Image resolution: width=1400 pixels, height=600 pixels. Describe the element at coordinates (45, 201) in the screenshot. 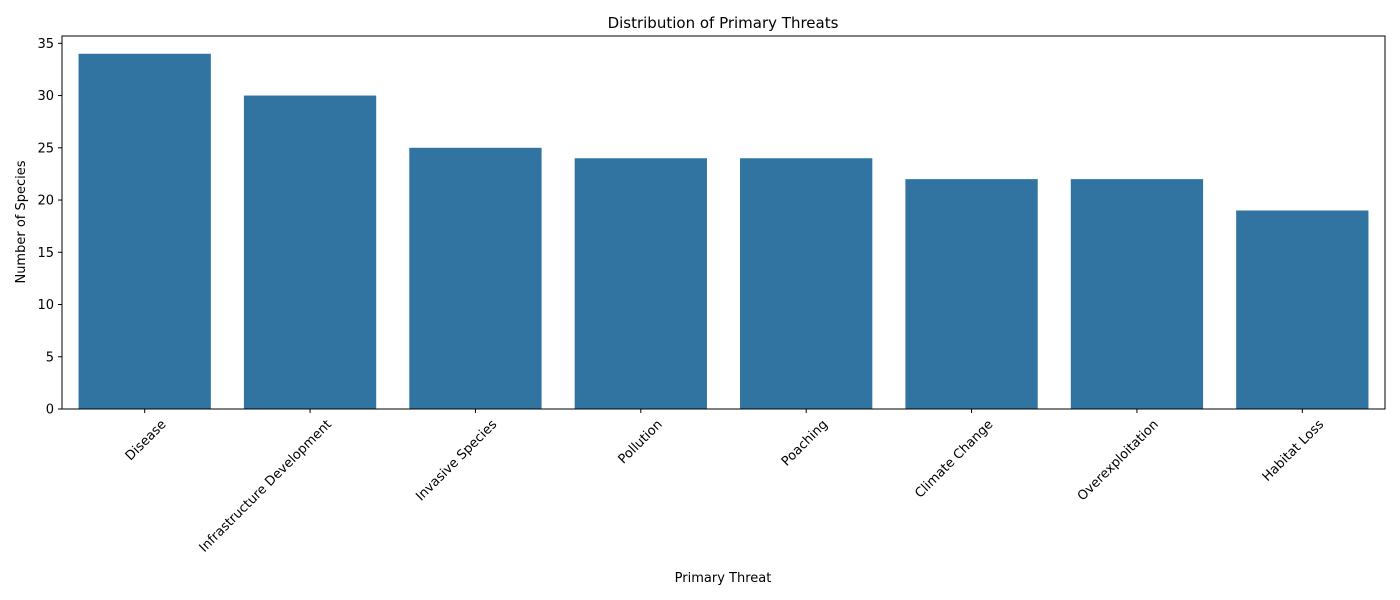

I see `y-tick-label: 20` at that location.